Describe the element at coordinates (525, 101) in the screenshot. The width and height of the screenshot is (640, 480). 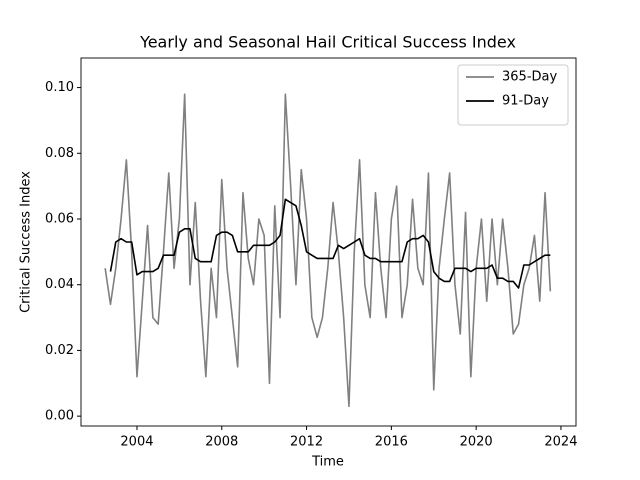
I see `legend-label: 91-Day` at that location.